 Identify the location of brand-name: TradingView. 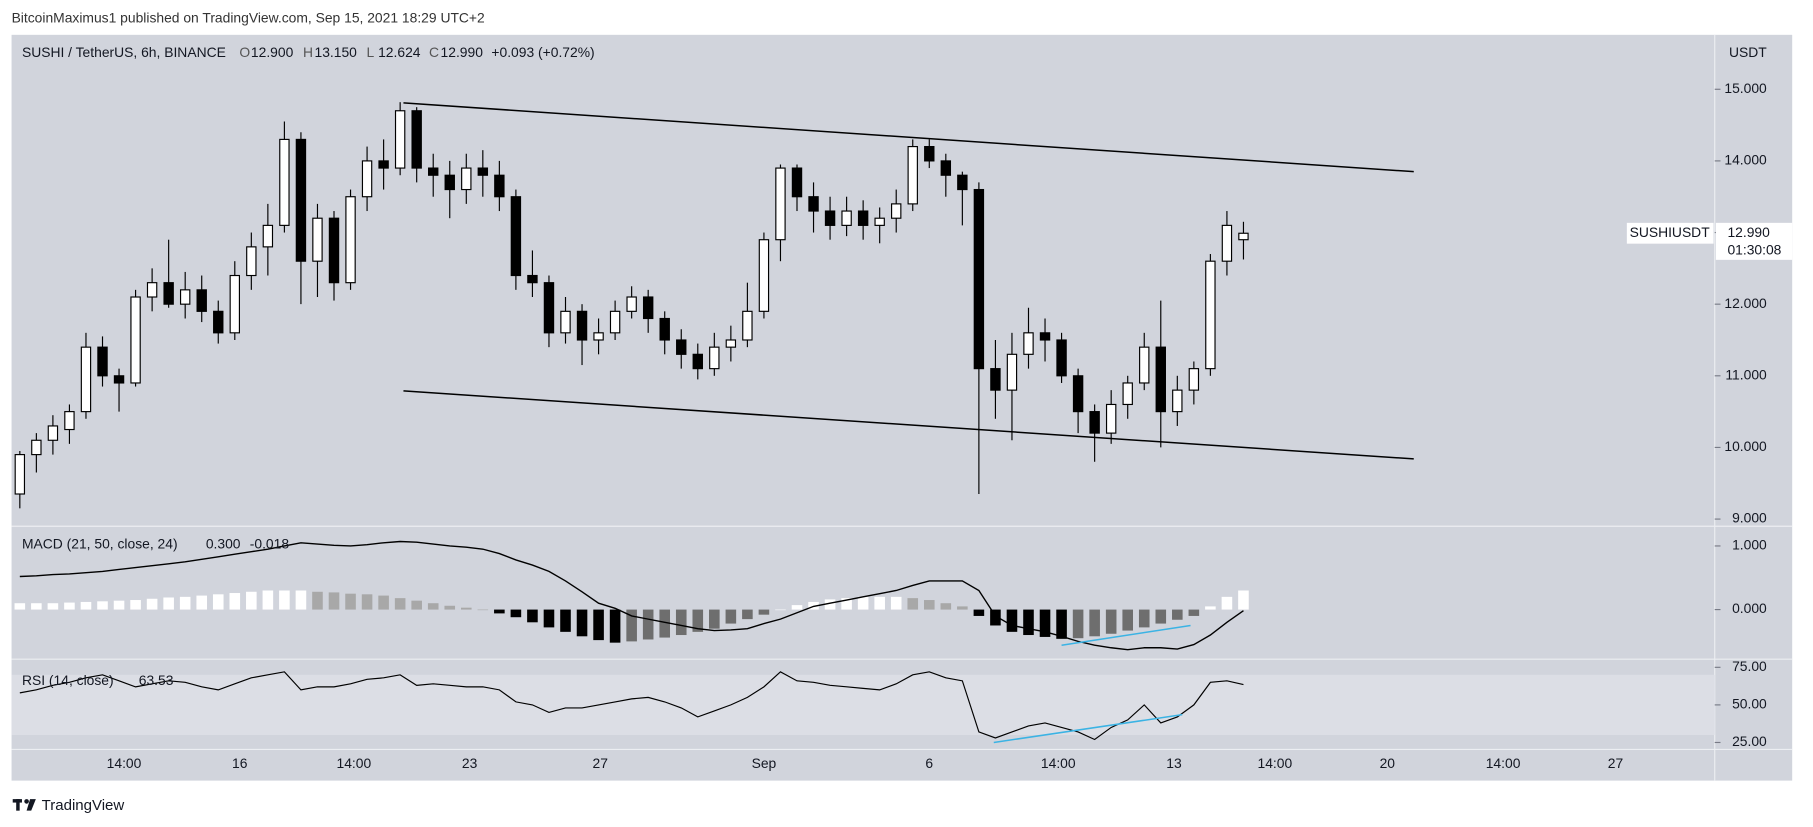
(83, 805).